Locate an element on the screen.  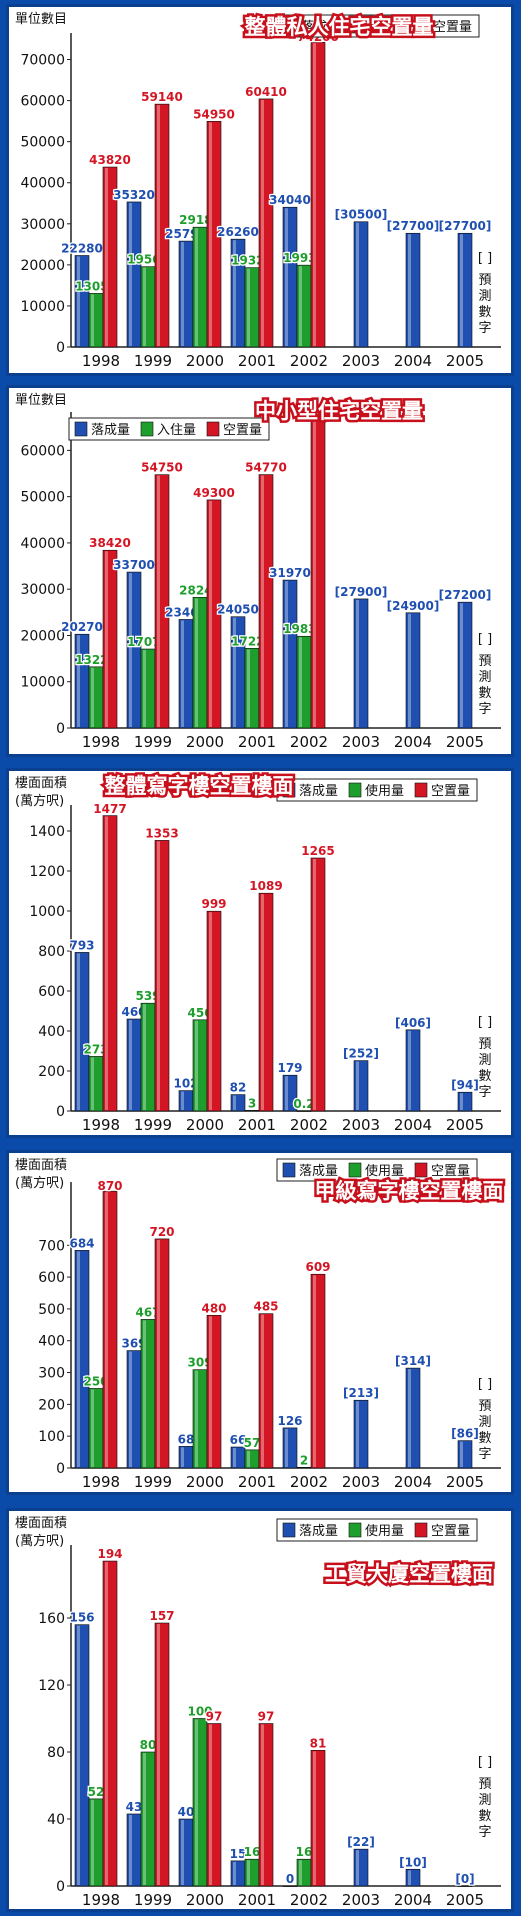
y-axis-label: 樓面面積 is located at coordinates (41, 783).